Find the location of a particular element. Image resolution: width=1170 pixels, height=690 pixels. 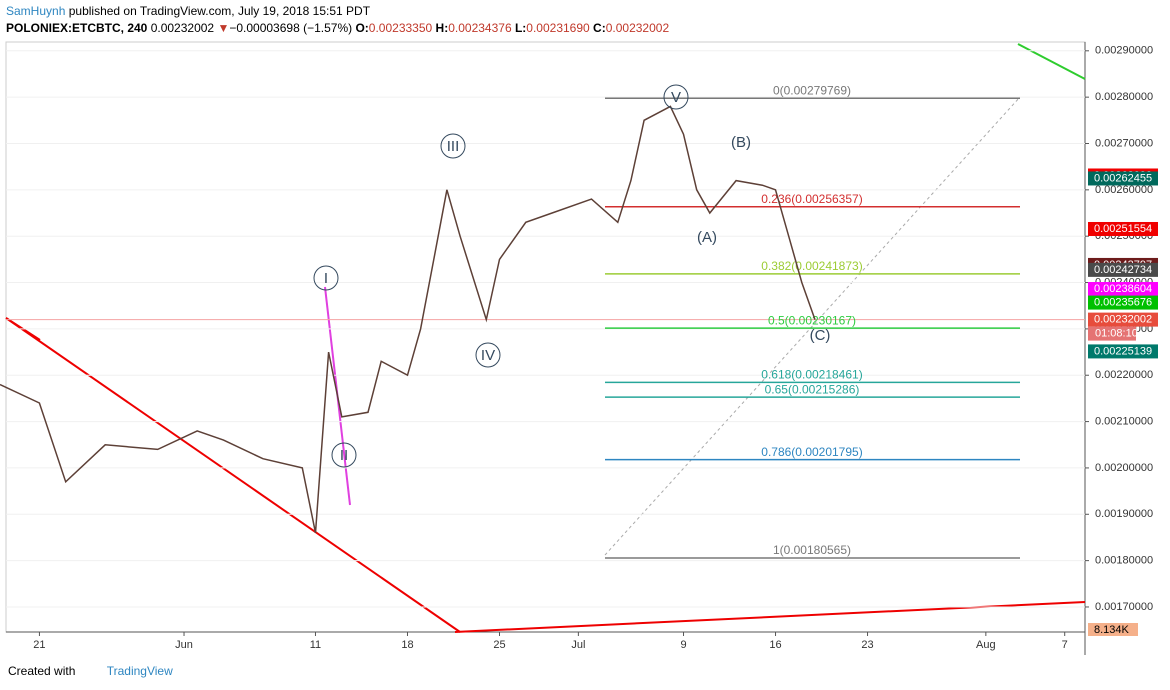

wave-label: (C) is located at coordinates (820, 335).